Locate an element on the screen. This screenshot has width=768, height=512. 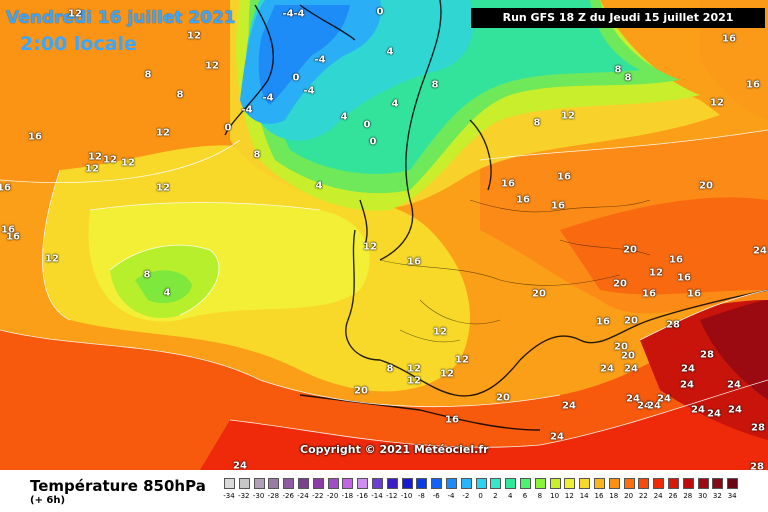
legend-label: 4 is located at coordinates (510, 496).